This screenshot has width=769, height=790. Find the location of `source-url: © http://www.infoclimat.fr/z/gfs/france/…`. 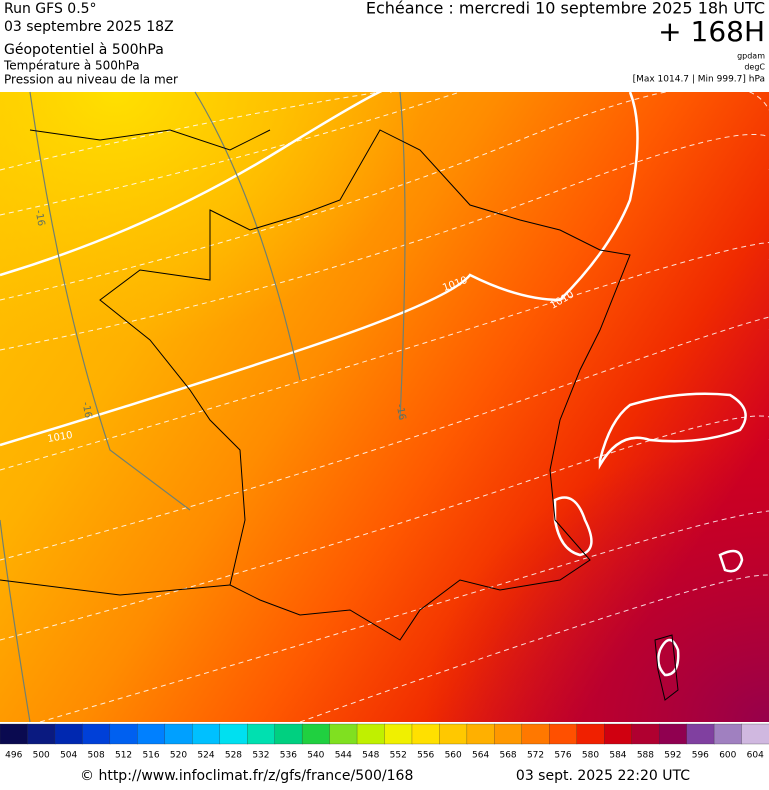

source-url: © http://www.infoclimat.fr/z/gfs/france/… is located at coordinates (246, 776).